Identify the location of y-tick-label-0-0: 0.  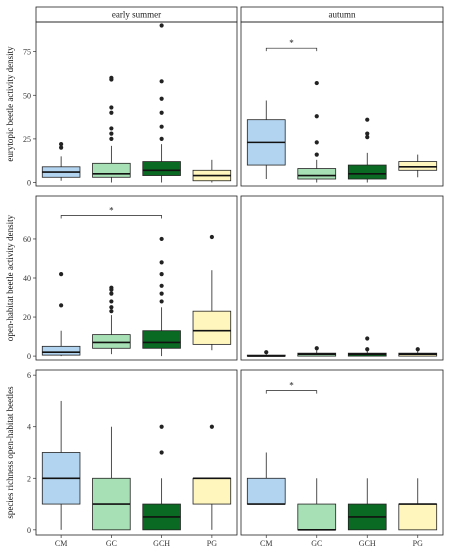
(29, 183).